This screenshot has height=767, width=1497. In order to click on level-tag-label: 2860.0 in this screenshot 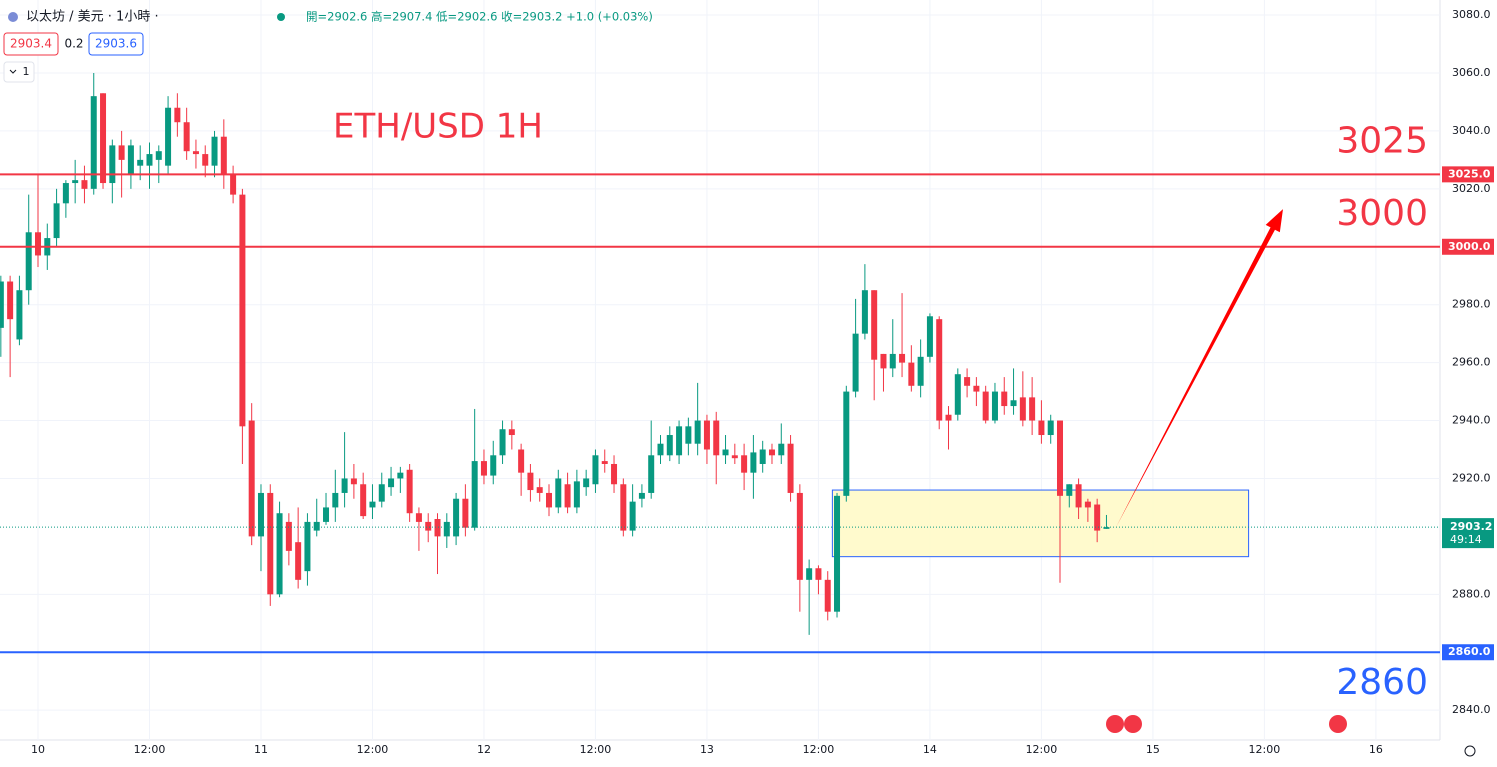, I will do `click(1469, 651)`.